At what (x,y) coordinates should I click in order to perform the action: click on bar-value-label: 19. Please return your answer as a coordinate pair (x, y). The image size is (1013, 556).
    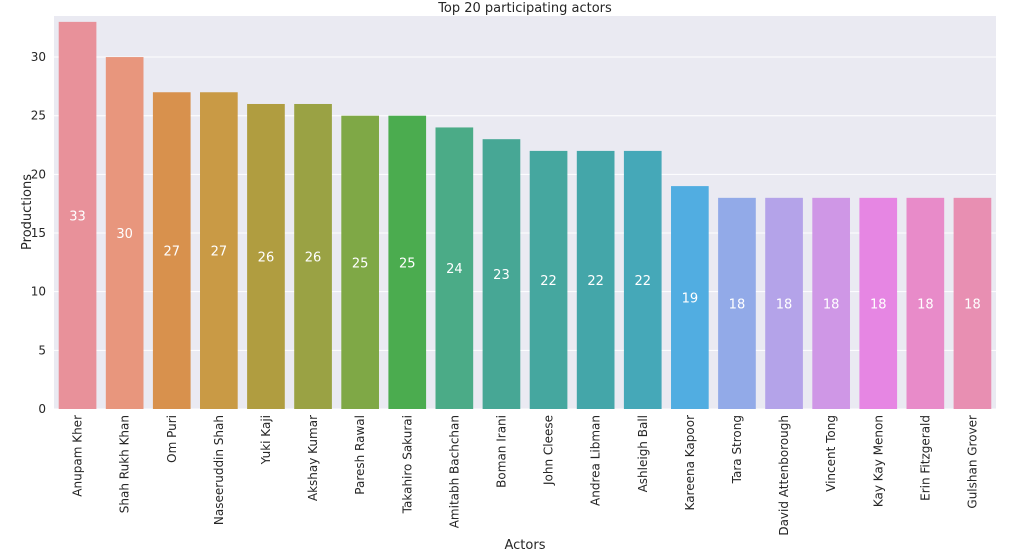
    Looking at the image, I should click on (690, 299).